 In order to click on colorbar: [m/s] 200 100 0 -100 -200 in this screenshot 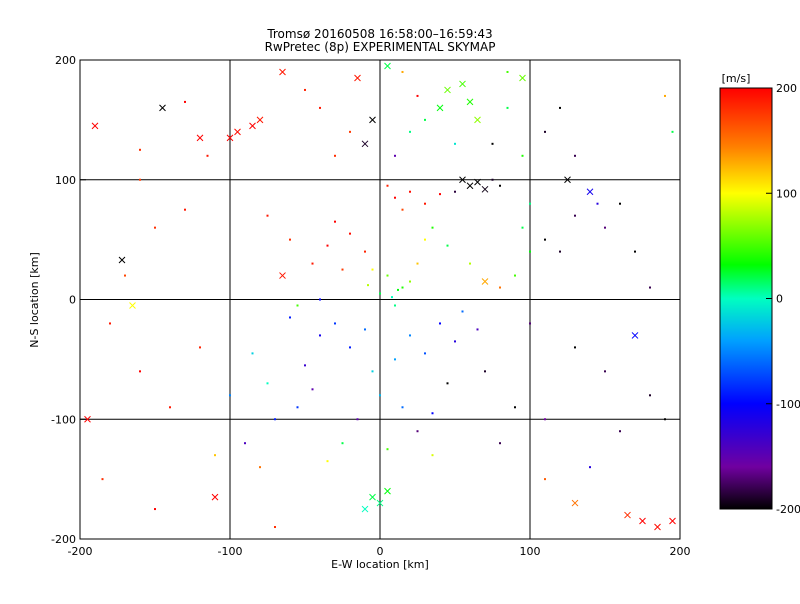, I will do `click(759, 294)`.